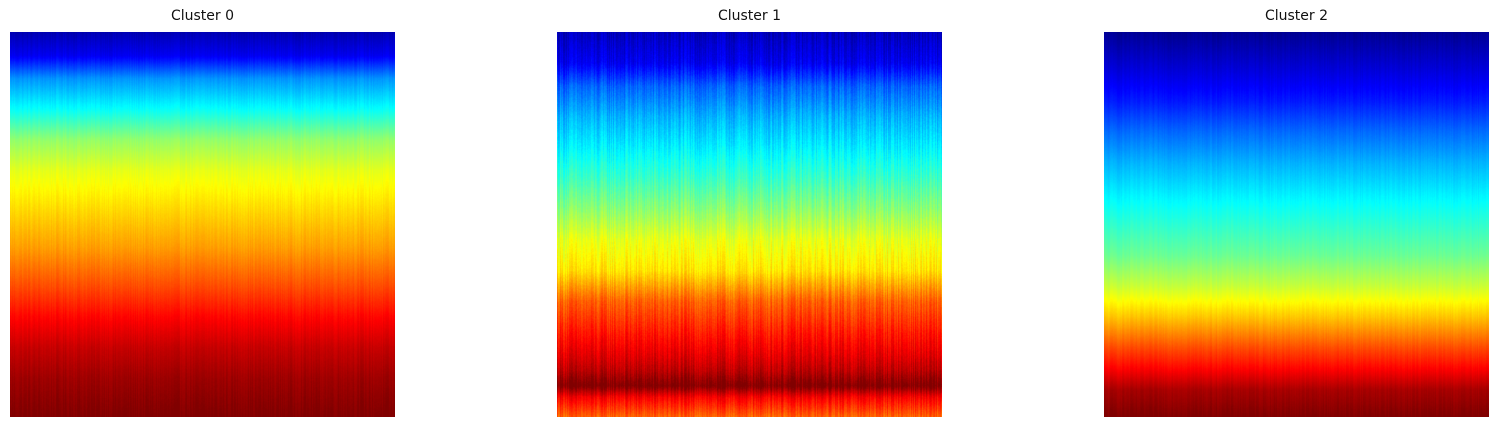  I want to click on cluster-2-title: Cluster 2, so click(1296, 16).